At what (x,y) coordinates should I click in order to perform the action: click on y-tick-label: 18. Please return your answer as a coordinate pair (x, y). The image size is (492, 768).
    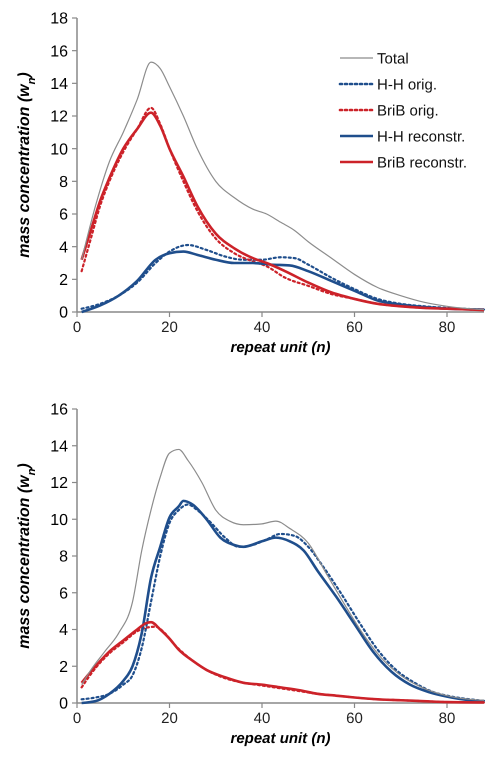
    Looking at the image, I should click on (59, 19).